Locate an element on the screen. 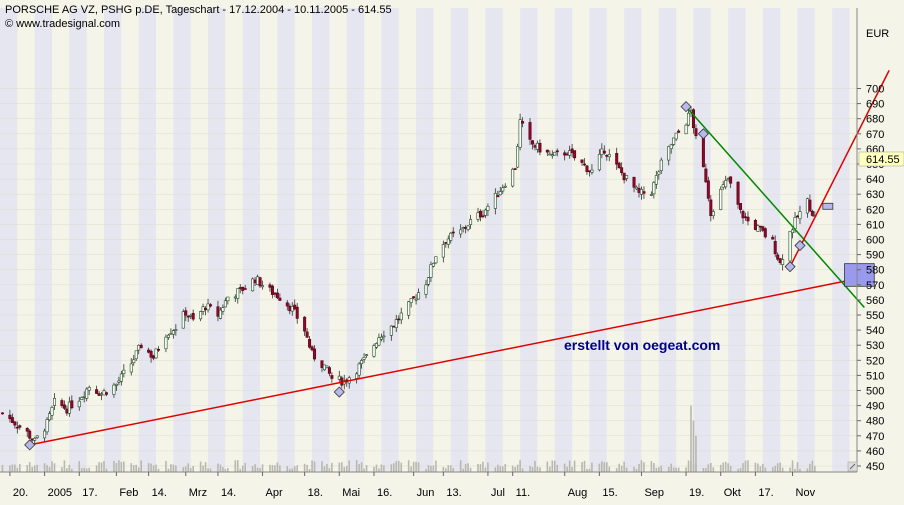 This screenshot has height=505, width=904. trendline is located at coordinates (775, 207).